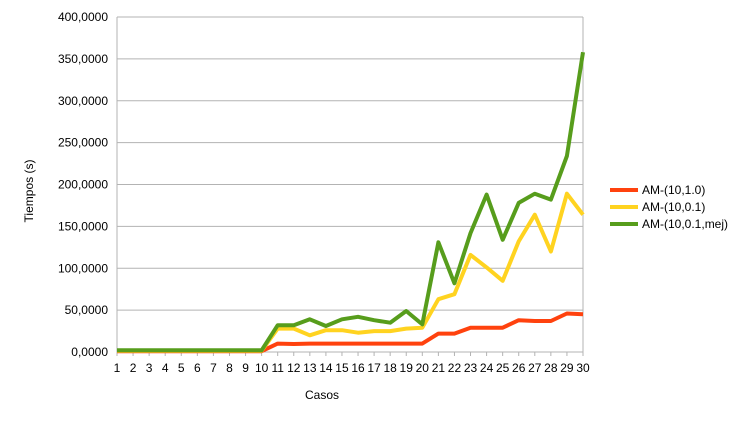 This screenshot has width=749, height=422. What do you see at coordinates (519, 368) in the screenshot?
I see `x-tick-label: 26` at bounding box center [519, 368].